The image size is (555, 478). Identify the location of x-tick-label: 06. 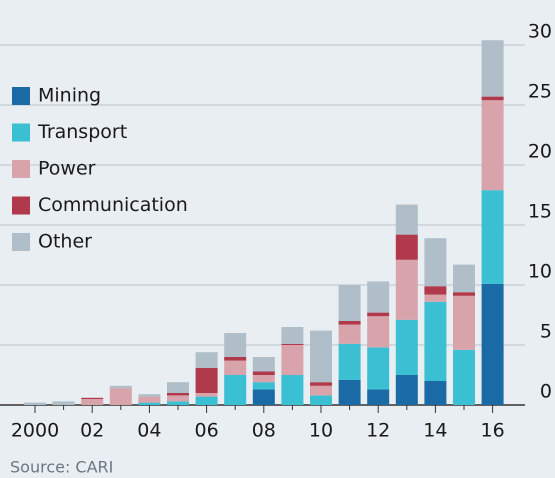
(207, 431).